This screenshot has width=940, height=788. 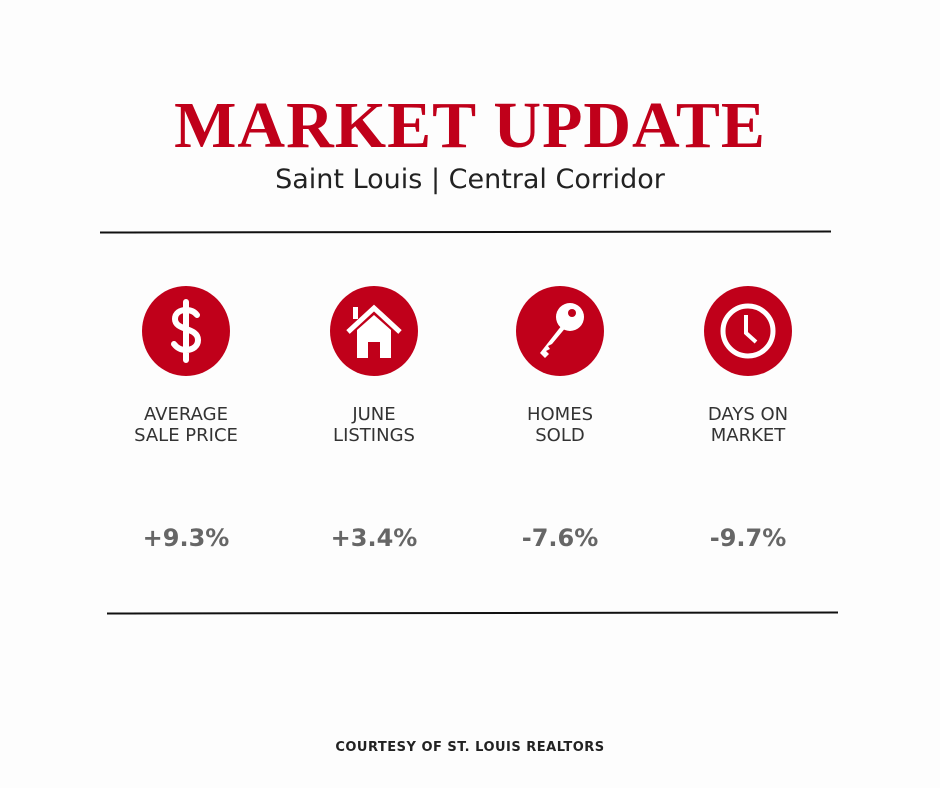 I want to click on key-icon, so click(x=560, y=331).